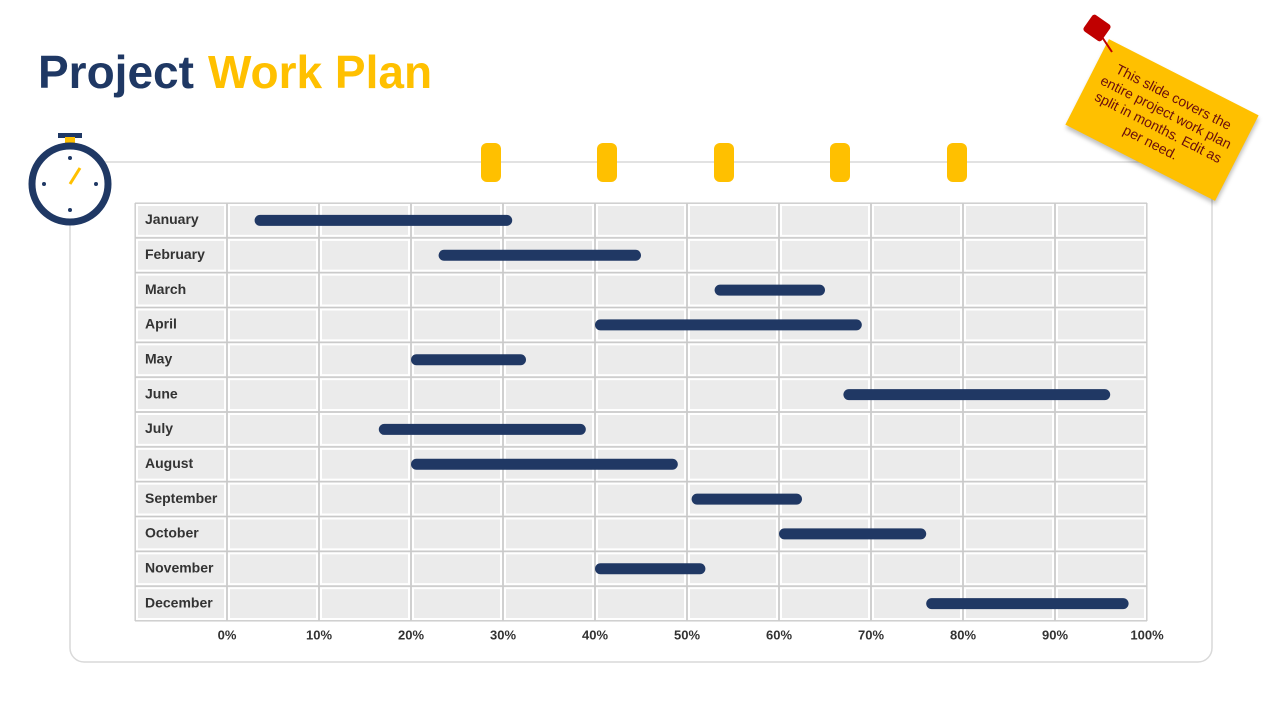 This screenshot has height=720, width=1280. Describe the element at coordinates (161, 324) in the screenshot. I see `y-tick-label: April` at that location.